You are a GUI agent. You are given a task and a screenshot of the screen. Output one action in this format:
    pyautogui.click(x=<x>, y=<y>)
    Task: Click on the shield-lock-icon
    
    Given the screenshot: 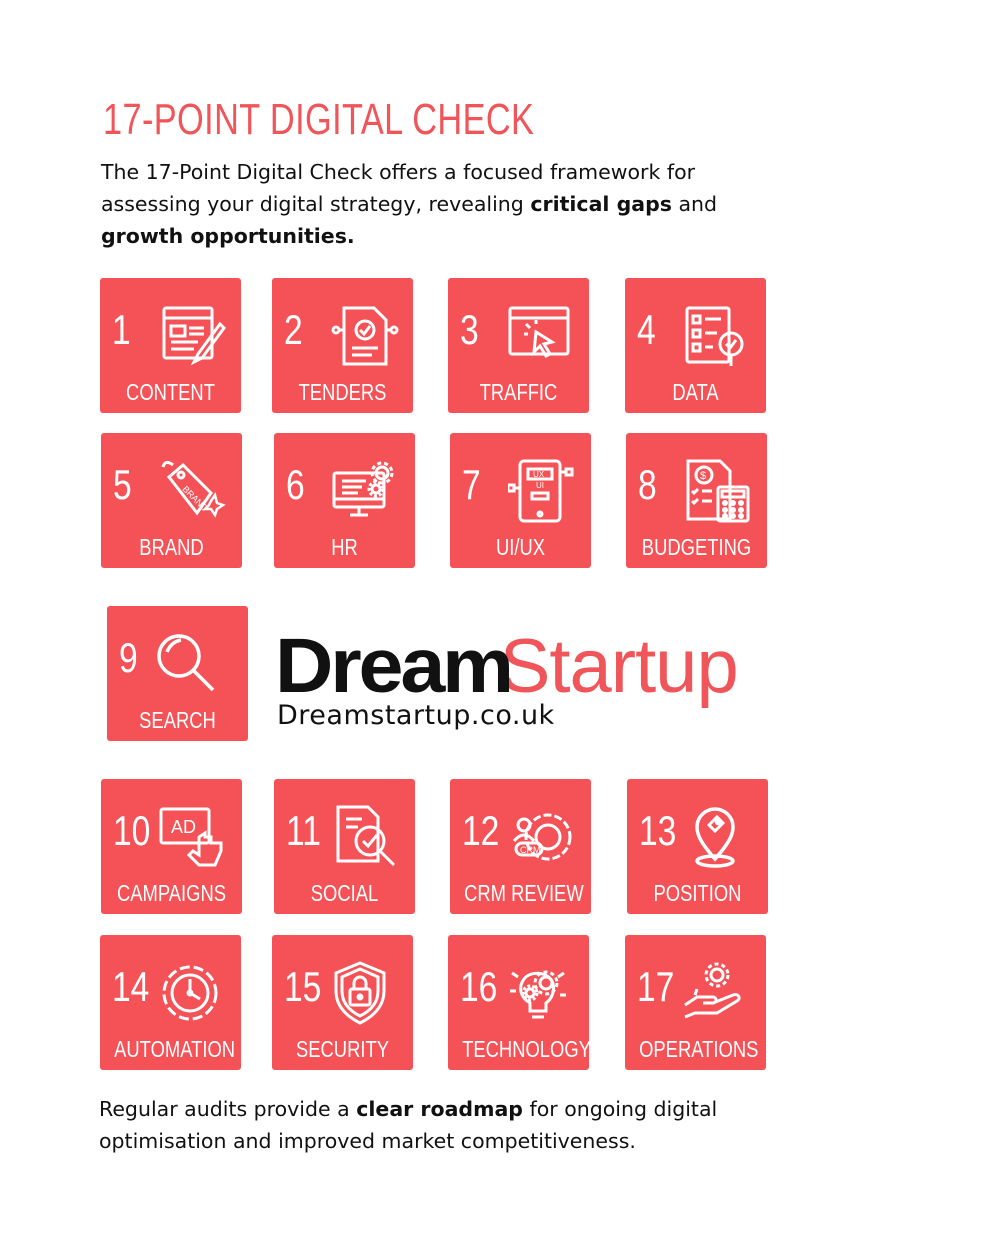 What is the action you would take?
    pyautogui.click(x=365, y=994)
    